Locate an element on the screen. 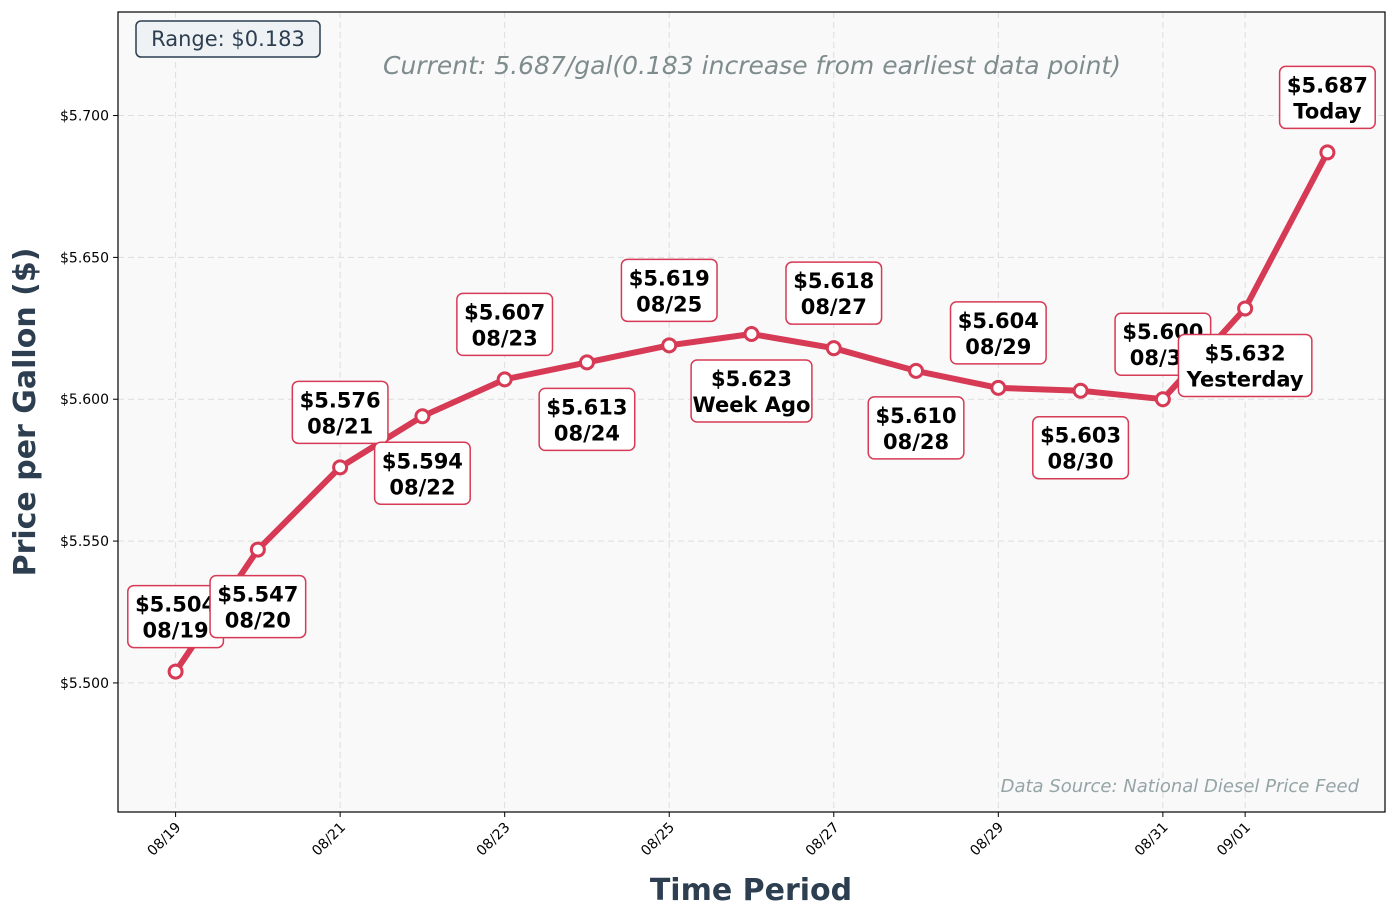  y-tick-label: $5.550 is located at coordinates (84, 542).